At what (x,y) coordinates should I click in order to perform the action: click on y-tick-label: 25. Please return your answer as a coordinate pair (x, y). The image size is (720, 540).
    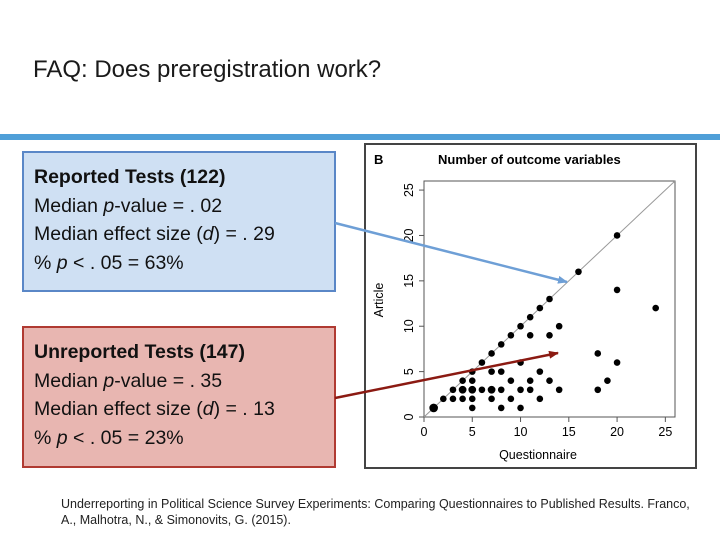
    Looking at the image, I should click on (409, 190).